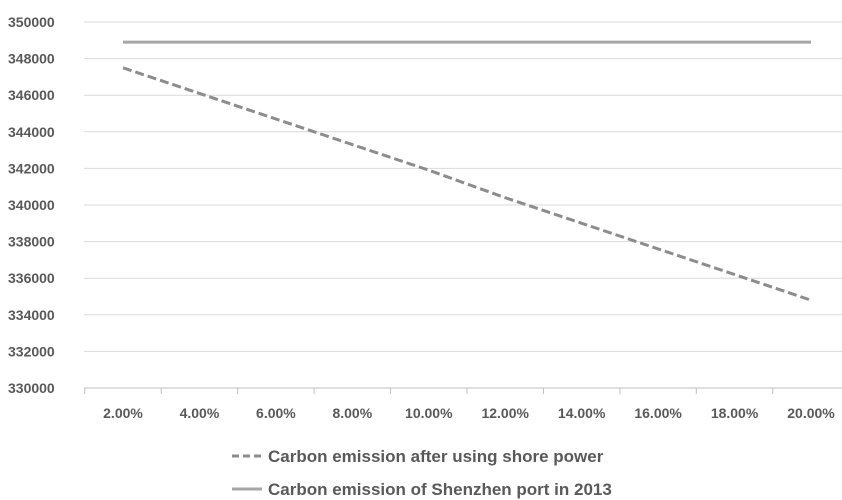 The image size is (842, 500). What do you see at coordinates (31, 315) in the screenshot?
I see `y-tick-label: 334000` at bounding box center [31, 315].